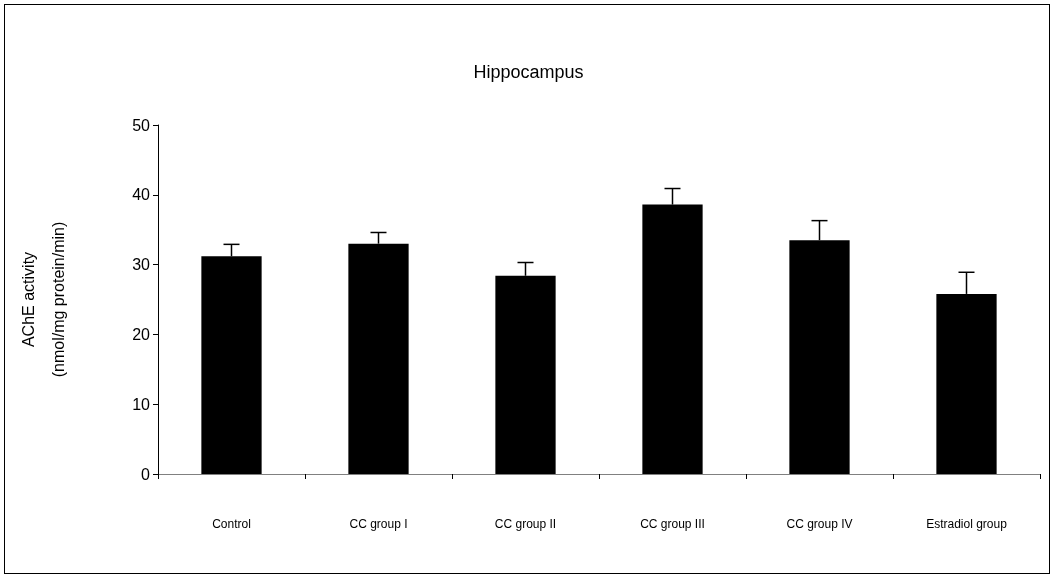 The height and width of the screenshot is (581, 1057). Describe the element at coordinates (528, 72) in the screenshot. I see `chart-title: Hippocampus` at that location.